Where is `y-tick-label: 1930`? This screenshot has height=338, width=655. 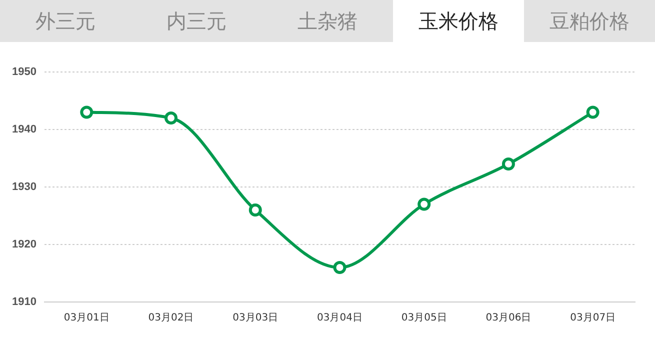 y-tick-label: 1930 is located at coordinates (24, 187).